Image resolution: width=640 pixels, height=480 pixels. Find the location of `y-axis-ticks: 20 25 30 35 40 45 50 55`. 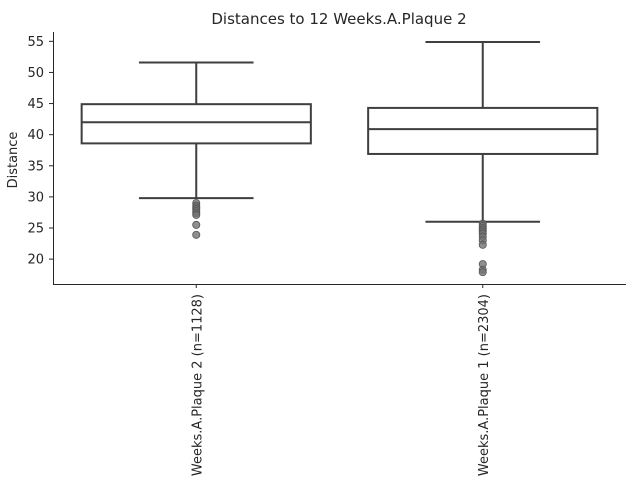

y-axis-ticks: 20 25 30 35 40 45 50 55 is located at coordinates (40, 151).